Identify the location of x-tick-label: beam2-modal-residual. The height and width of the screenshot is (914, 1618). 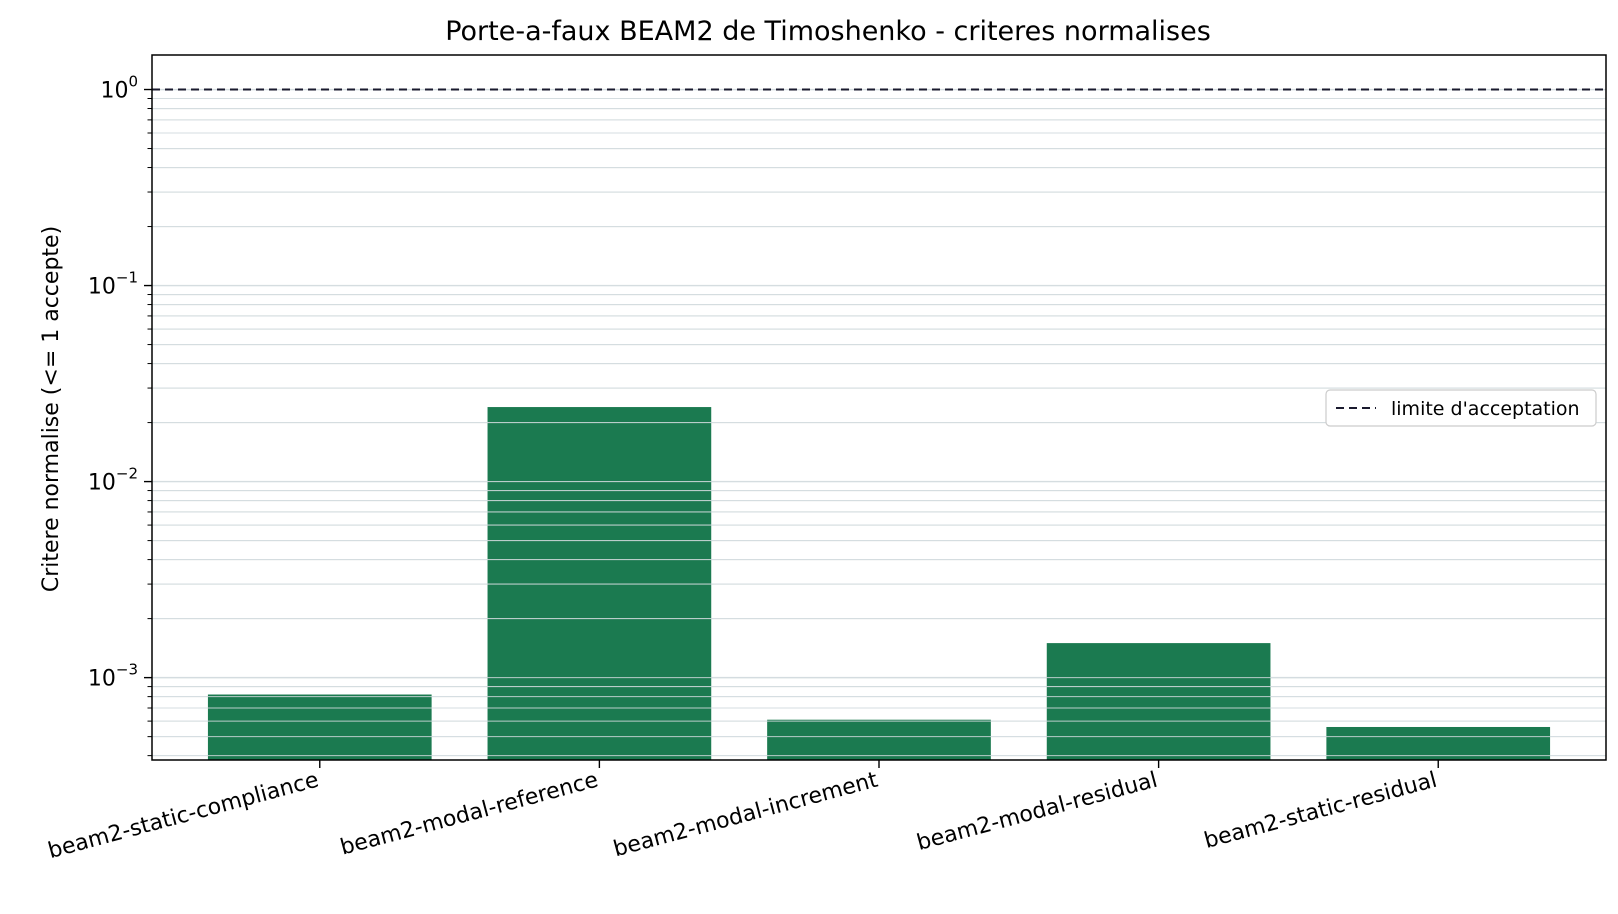
(1037, 812).